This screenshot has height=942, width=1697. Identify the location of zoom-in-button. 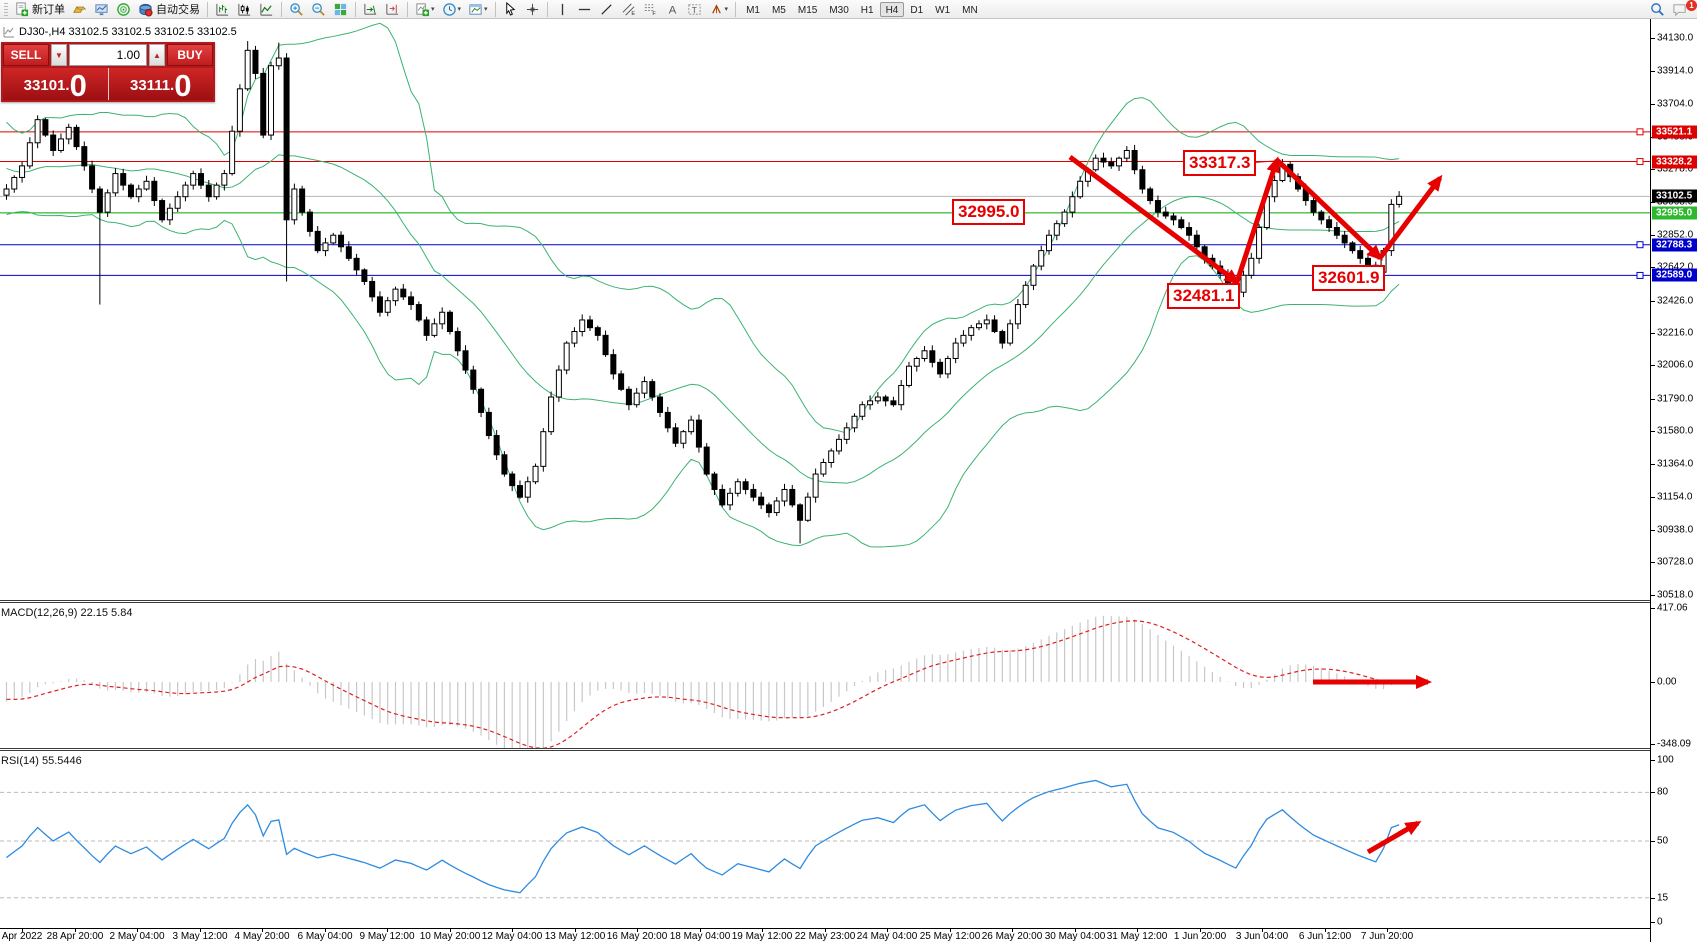
(296, 9).